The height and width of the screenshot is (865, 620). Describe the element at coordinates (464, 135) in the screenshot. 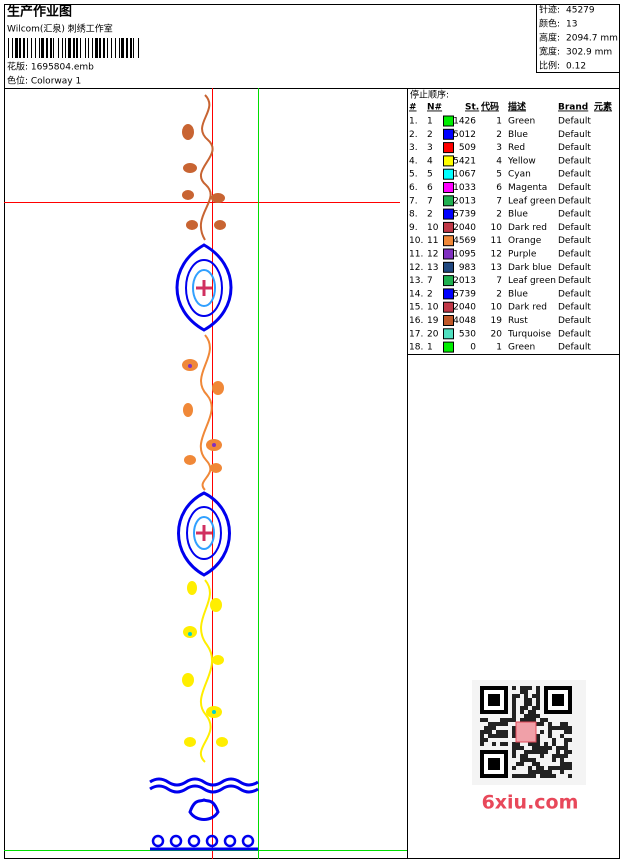

I see `row-stitches: 5012` at that location.